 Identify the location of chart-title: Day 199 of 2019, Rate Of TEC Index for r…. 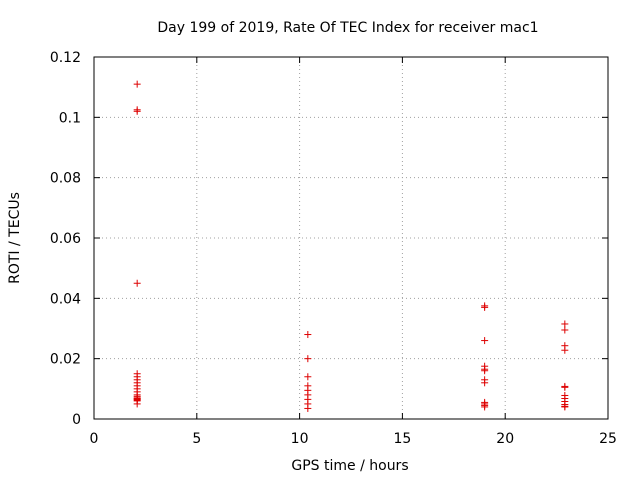
(347, 28).